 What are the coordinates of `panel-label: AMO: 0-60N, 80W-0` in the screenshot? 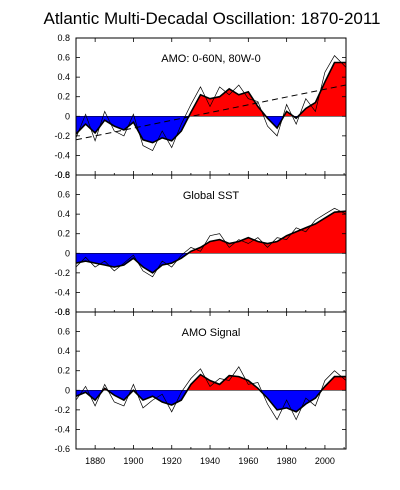 It's located at (210, 59).